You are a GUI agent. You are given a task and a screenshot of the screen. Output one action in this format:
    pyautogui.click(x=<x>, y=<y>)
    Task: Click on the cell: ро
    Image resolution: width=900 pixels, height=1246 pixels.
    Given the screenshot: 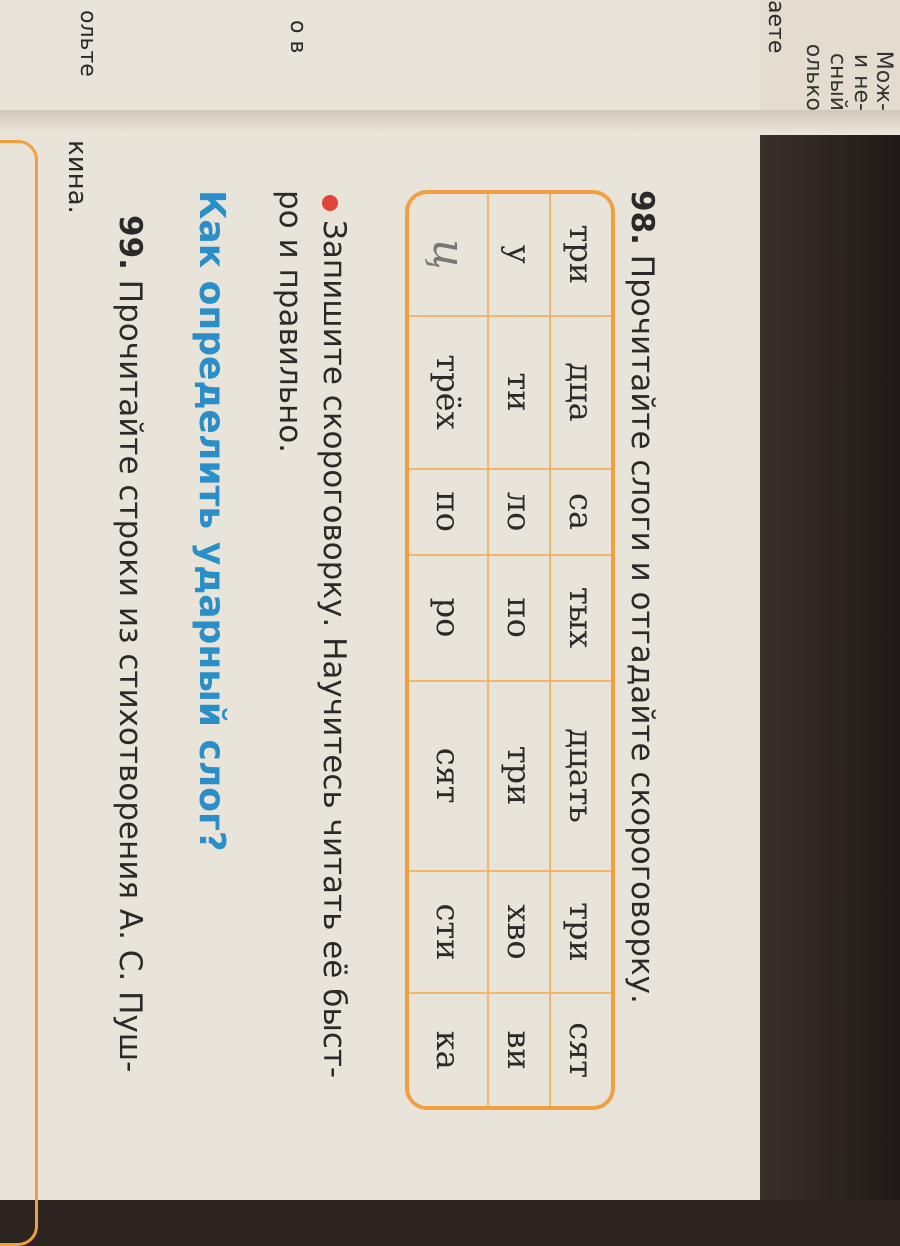 What is the action you would take?
    pyautogui.click(x=448, y=618)
    